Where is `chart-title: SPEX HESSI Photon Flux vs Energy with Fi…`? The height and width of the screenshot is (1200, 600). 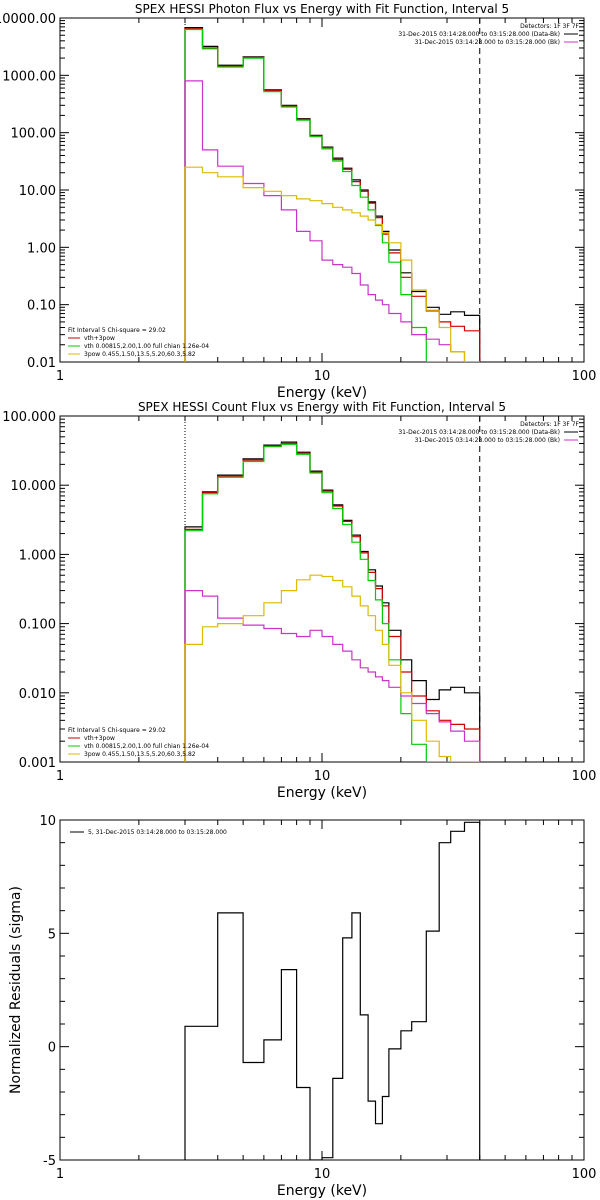 chart-title: SPEX HESSI Photon Flux vs Energy with Fi… is located at coordinates (322, 9).